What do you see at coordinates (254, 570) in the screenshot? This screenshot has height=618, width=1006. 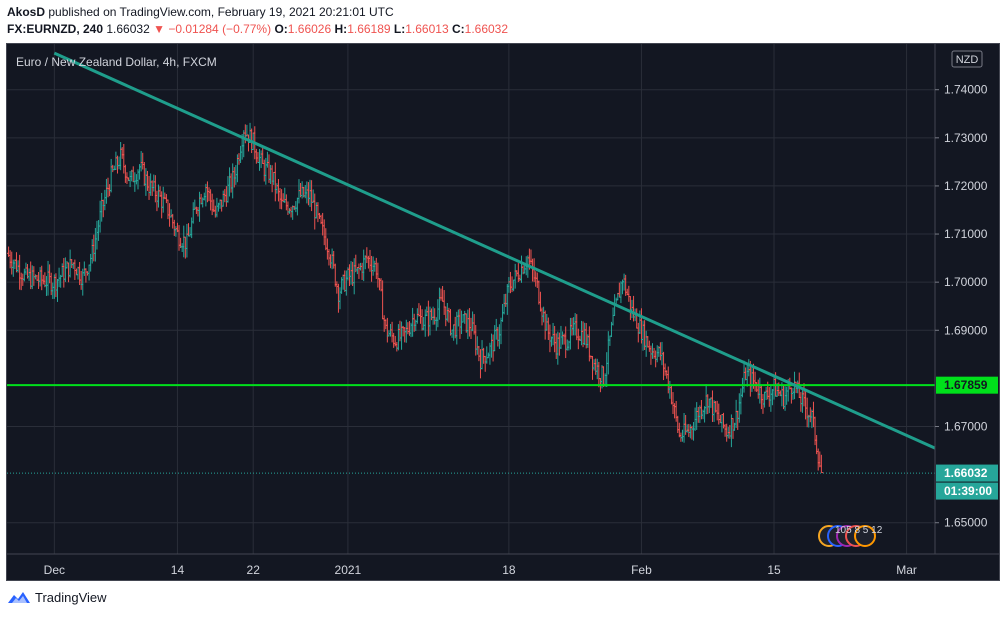 I see `time-tick-label: 22` at bounding box center [254, 570].